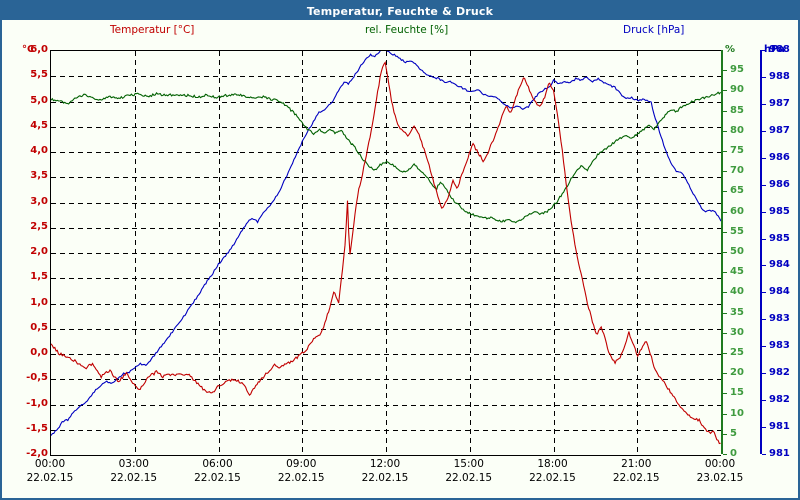  What do you see at coordinates (733, 433) in the screenshot?
I see `humidity-tick-label: 5` at bounding box center [733, 433].